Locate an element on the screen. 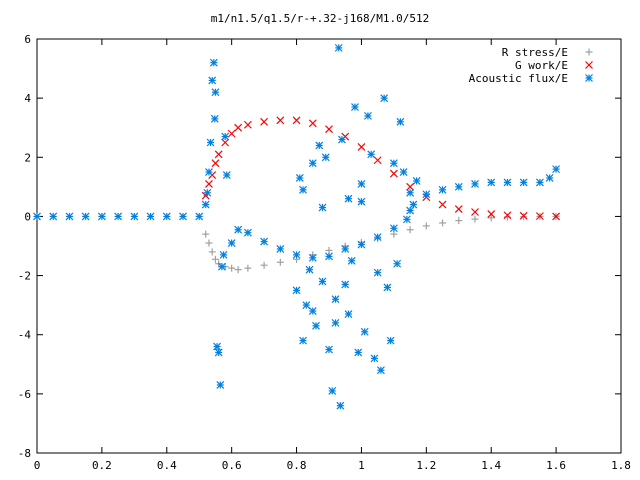 The width and height of the screenshot is (640, 480). legend-label: G work/E is located at coordinates (541, 65).